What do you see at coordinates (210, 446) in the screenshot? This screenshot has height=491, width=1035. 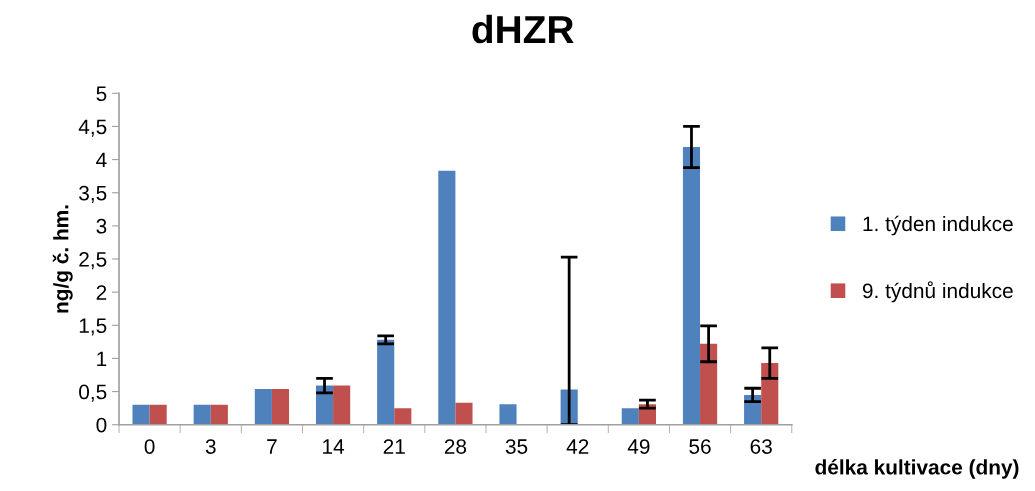 I see `x-tick-label: 3` at bounding box center [210, 446].